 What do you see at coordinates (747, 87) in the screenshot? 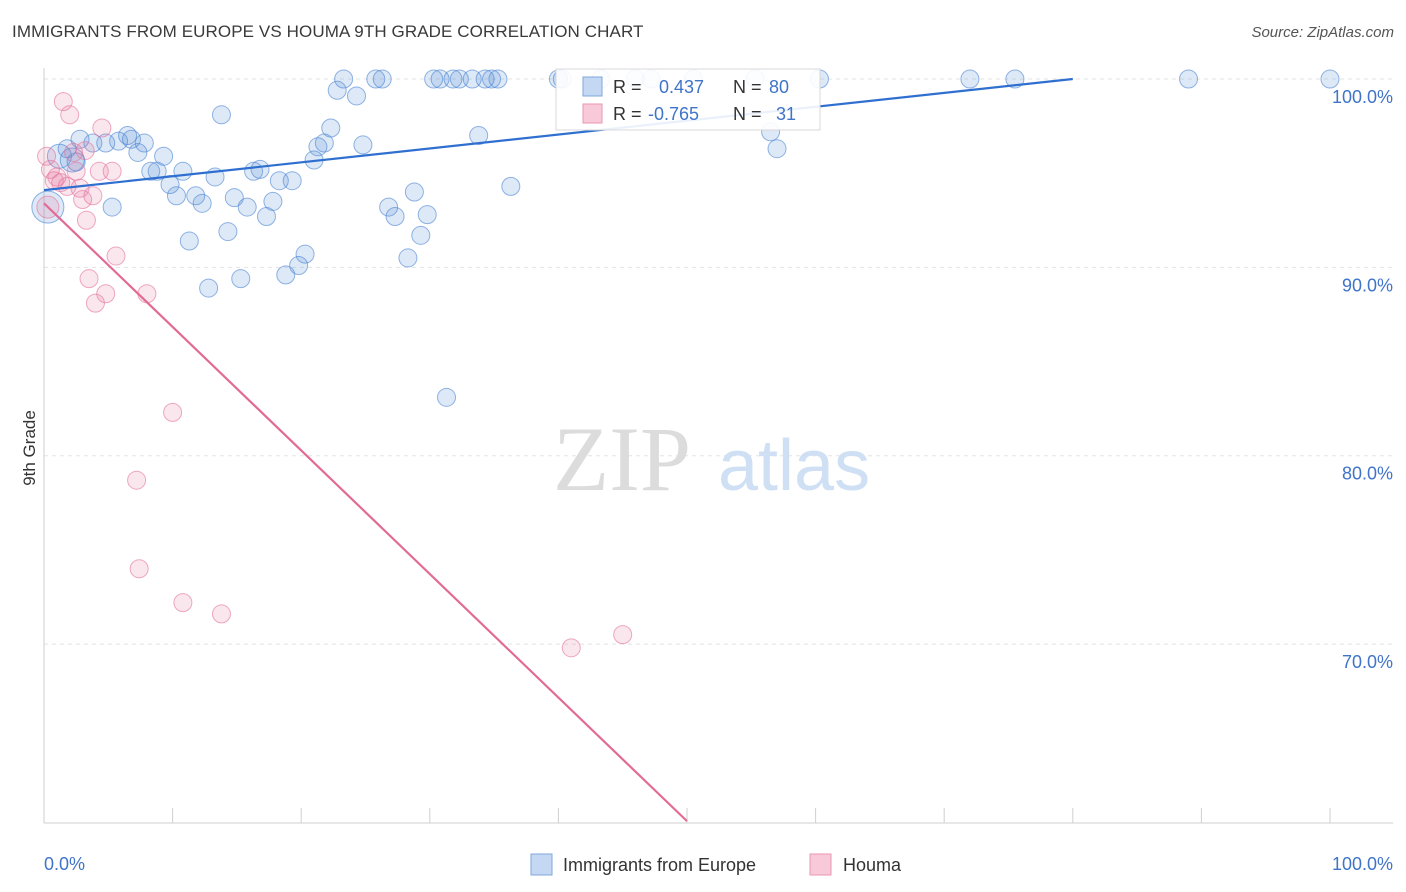
I see `legend-n-label-europe: N =` at bounding box center [747, 87].